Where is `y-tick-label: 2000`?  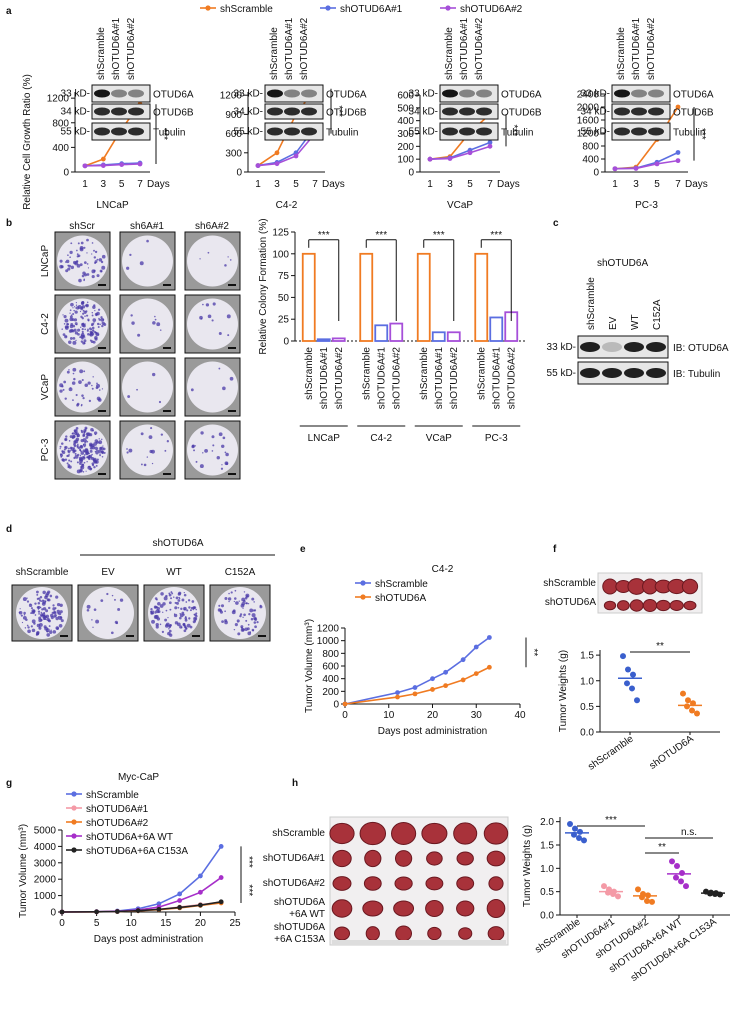
y-tick-label: 2000 is located at coordinates (45, 880).